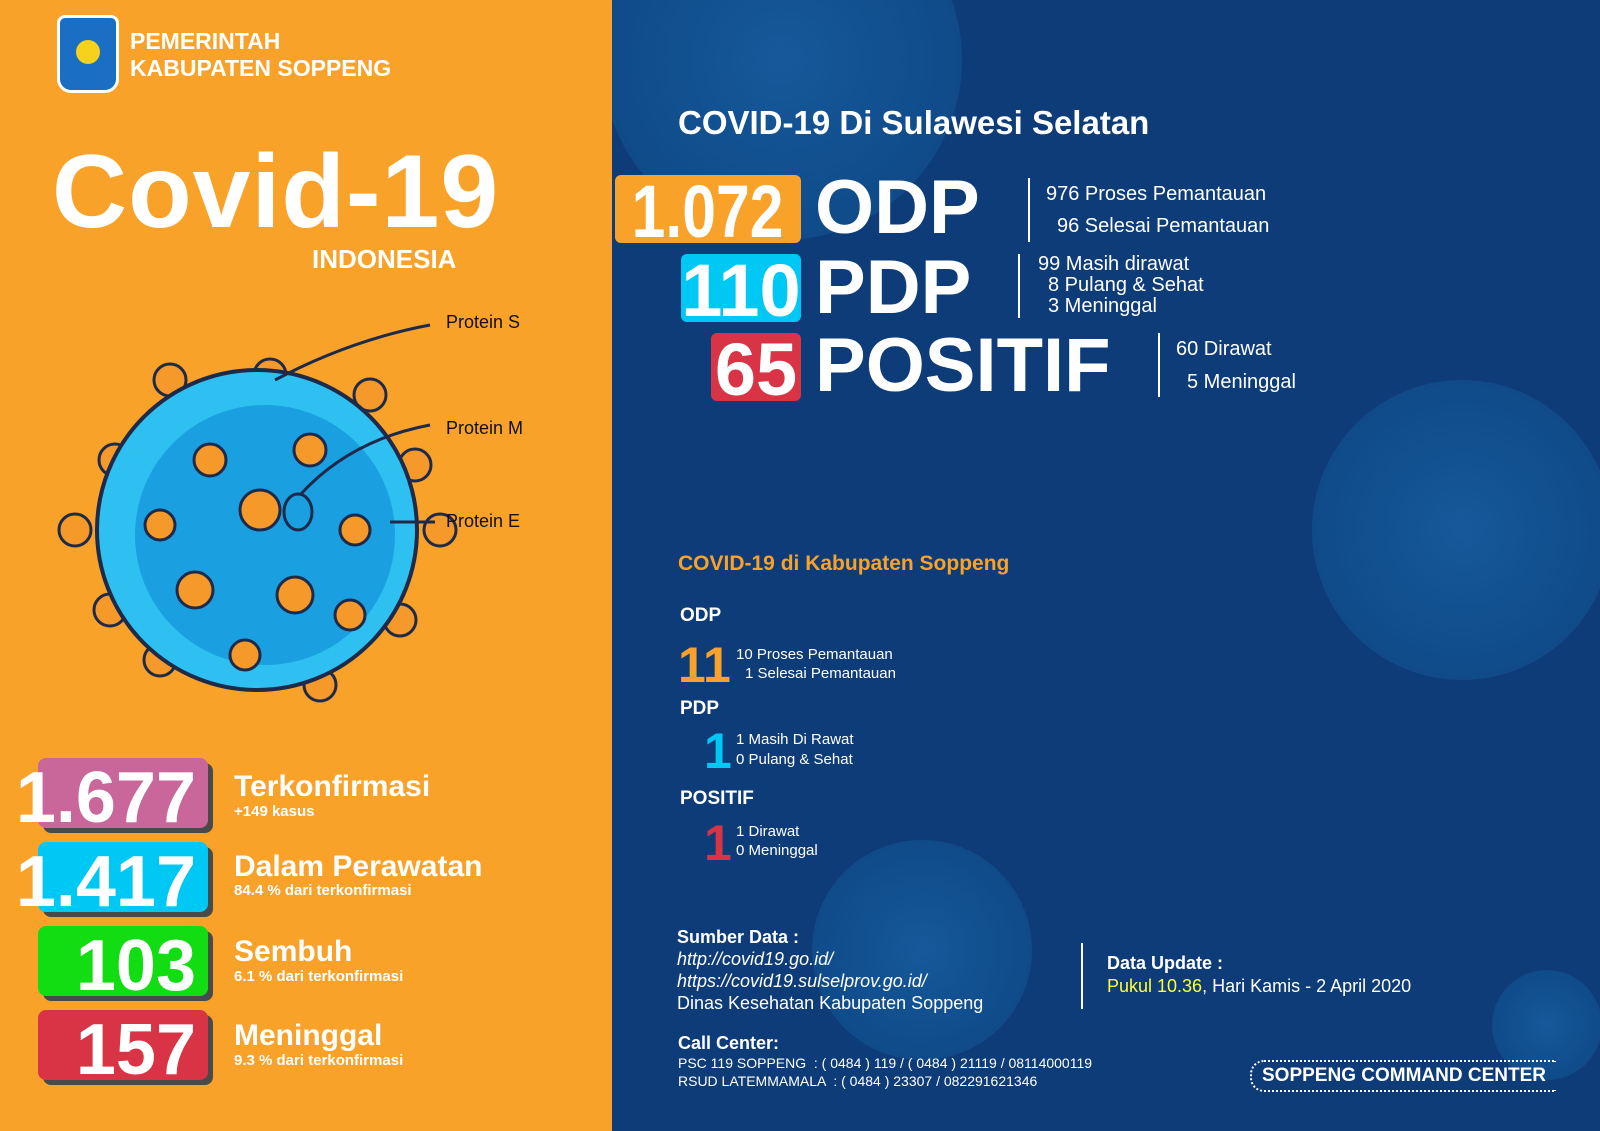 This screenshot has height=1131, width=1600. What do you see at coordinates (897, 207) in the screenshot?
I see `odp-label: ODP` at bounding box center [897, 207].